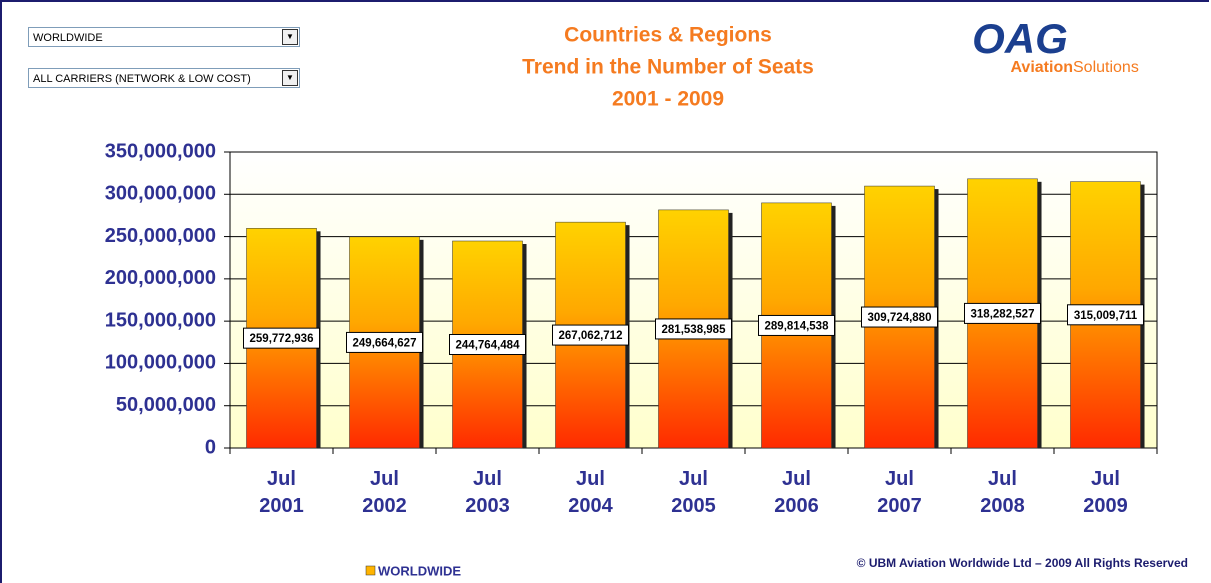  Describe the element at coordinates (68, 38) in the screenshot. I see `dropdown-text: WORLDWIDE` at that location.